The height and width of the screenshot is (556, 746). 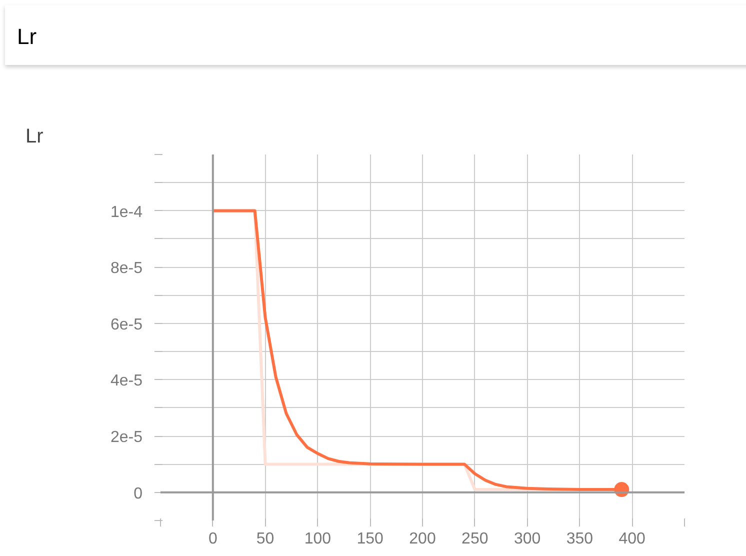 I want to click on chart-title: Lr, so click(x=27, y=37).